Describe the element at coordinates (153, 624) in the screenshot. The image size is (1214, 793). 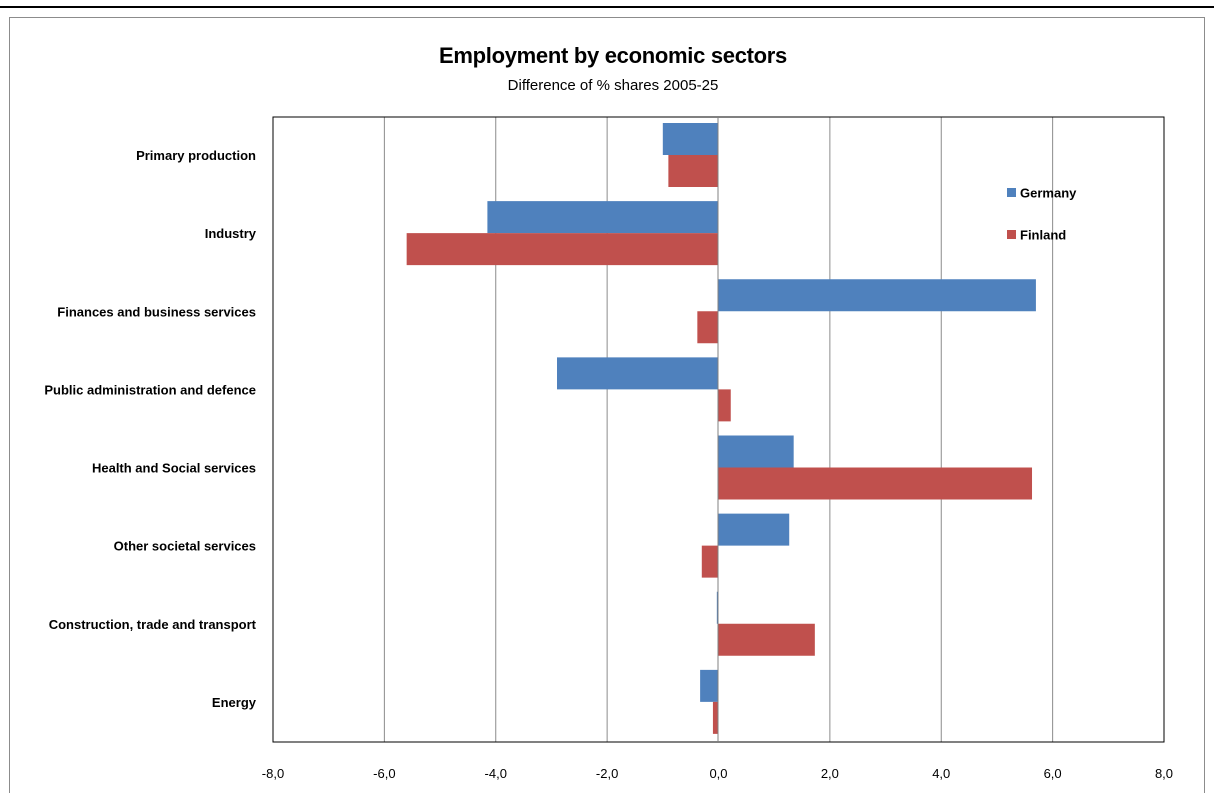
I see `category-label: Construction, trade and transport` at that location.